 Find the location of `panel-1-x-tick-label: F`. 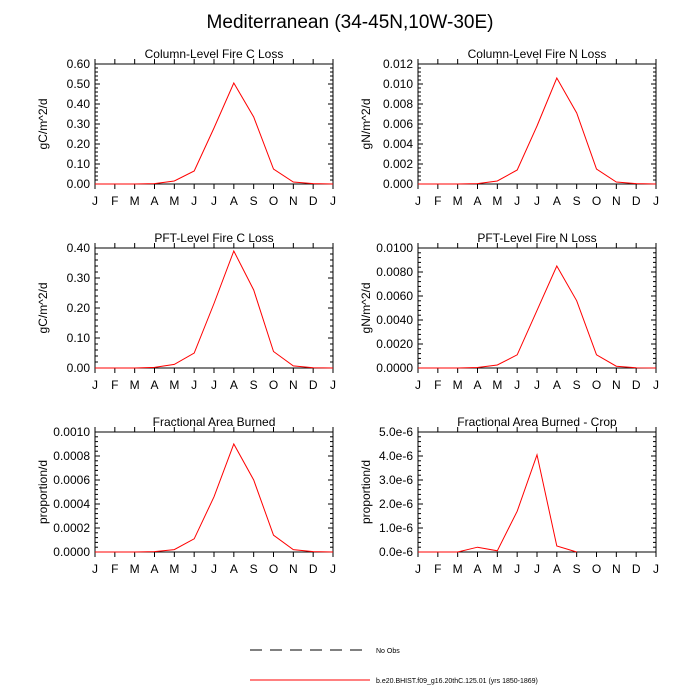

panel-1-x-tick-label: F is located at coordinates (114, 201).